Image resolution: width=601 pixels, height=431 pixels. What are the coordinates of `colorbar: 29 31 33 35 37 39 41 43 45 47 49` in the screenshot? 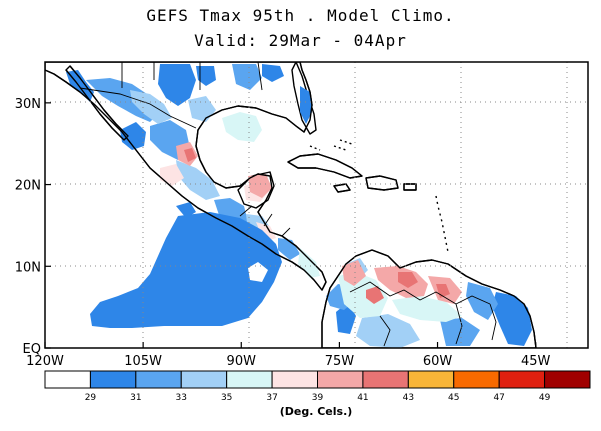 It's located at (317, 386).